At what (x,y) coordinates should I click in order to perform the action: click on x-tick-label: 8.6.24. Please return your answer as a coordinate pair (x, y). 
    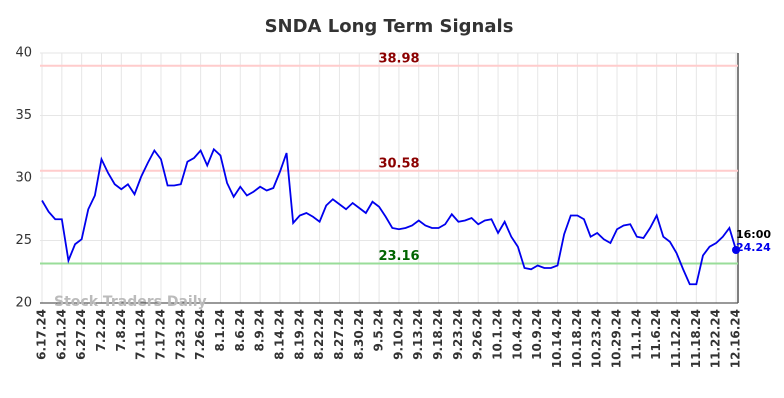
    Looking at the image, I should click on (240, 330).